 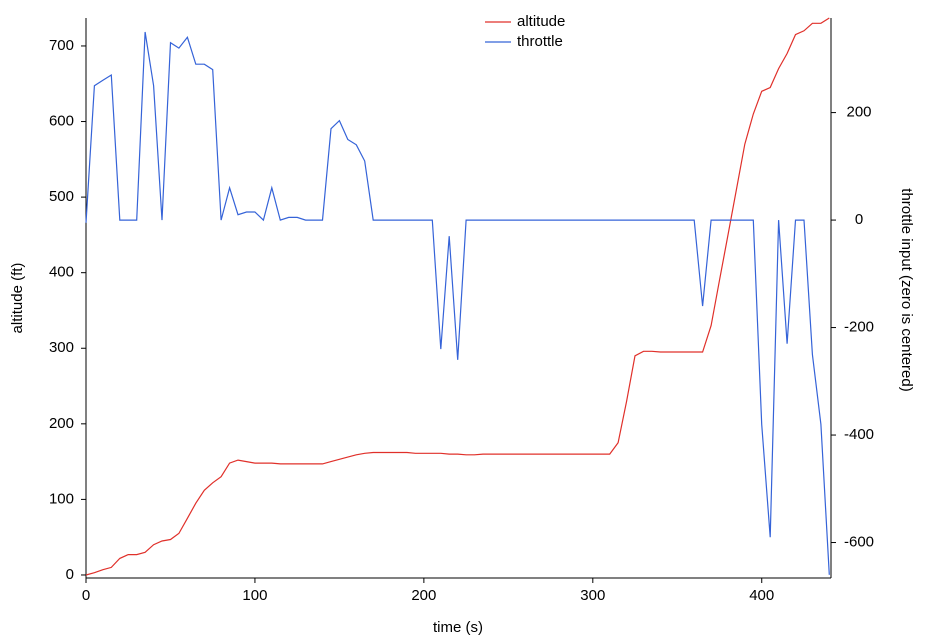 I want to click on legend-label: throttle, so click(x=540, y=41).